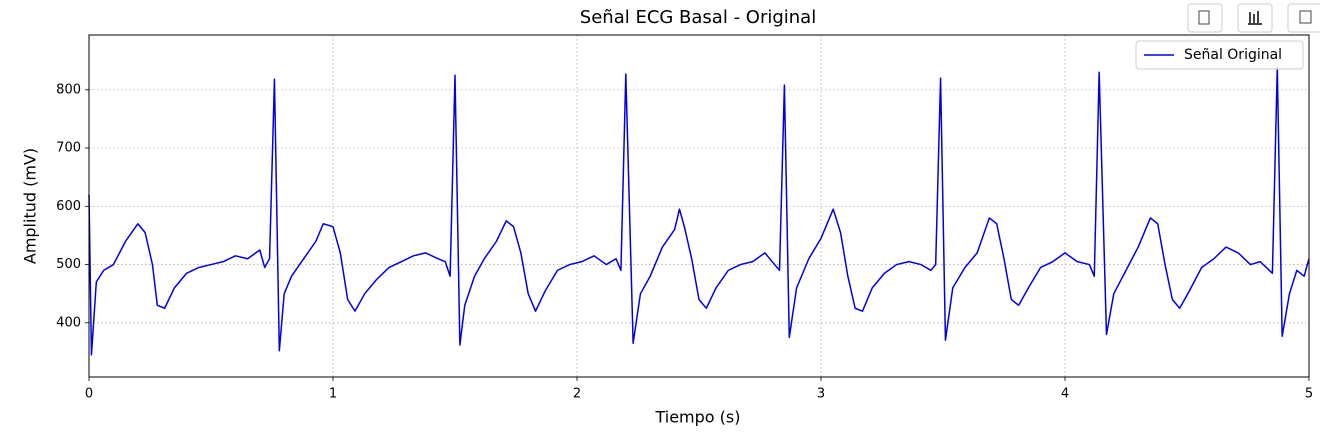 The image size is (1320, 432). I want to click on x-tick-label: 2, so click(577, 394).